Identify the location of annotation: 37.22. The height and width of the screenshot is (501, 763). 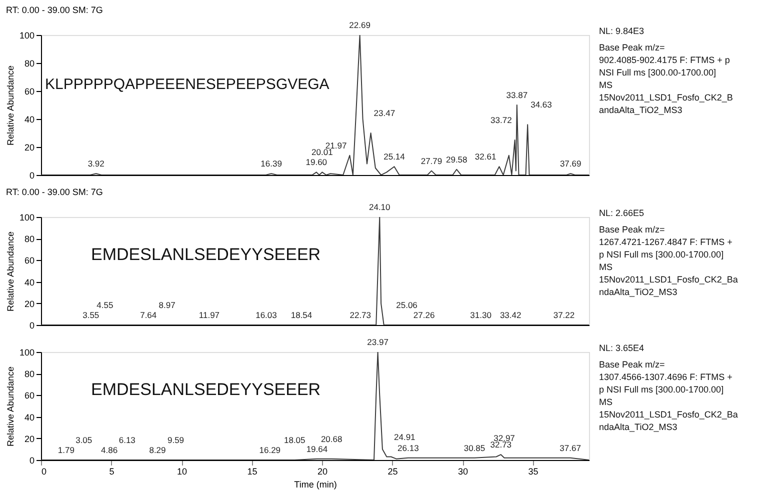
(564, 315).